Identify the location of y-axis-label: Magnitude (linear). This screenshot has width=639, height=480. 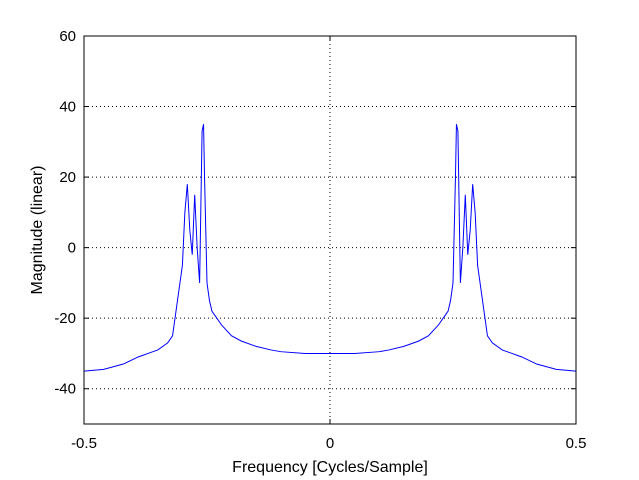
(37, 230).